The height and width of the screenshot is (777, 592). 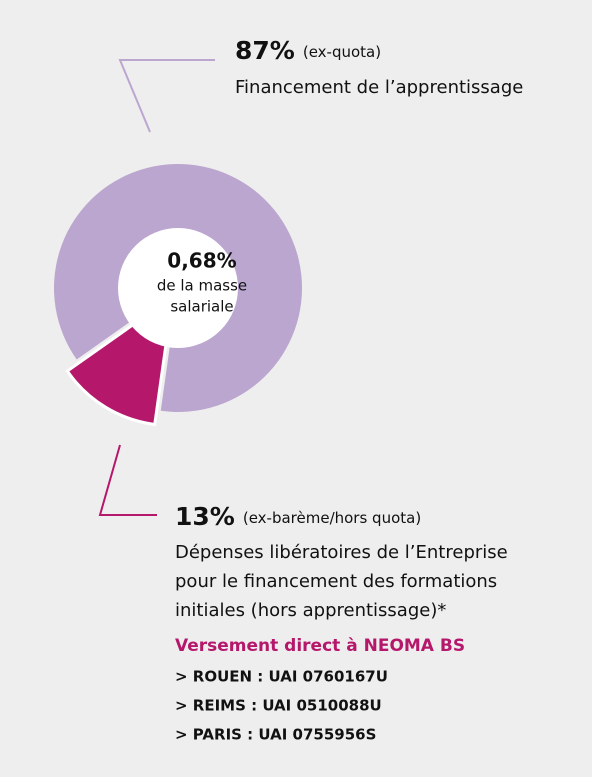 I want to click on donut-hole, so click(x=178, y=288).